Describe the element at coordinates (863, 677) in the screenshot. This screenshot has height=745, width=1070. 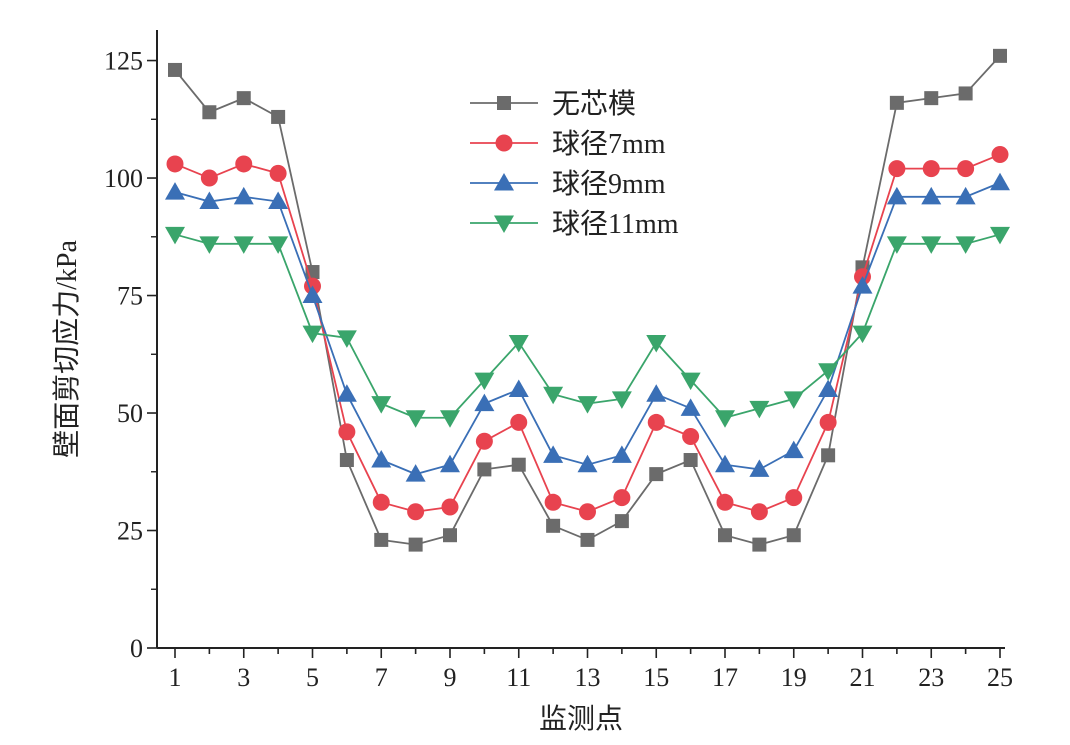
I see `x-tick-label: 21` at that location.